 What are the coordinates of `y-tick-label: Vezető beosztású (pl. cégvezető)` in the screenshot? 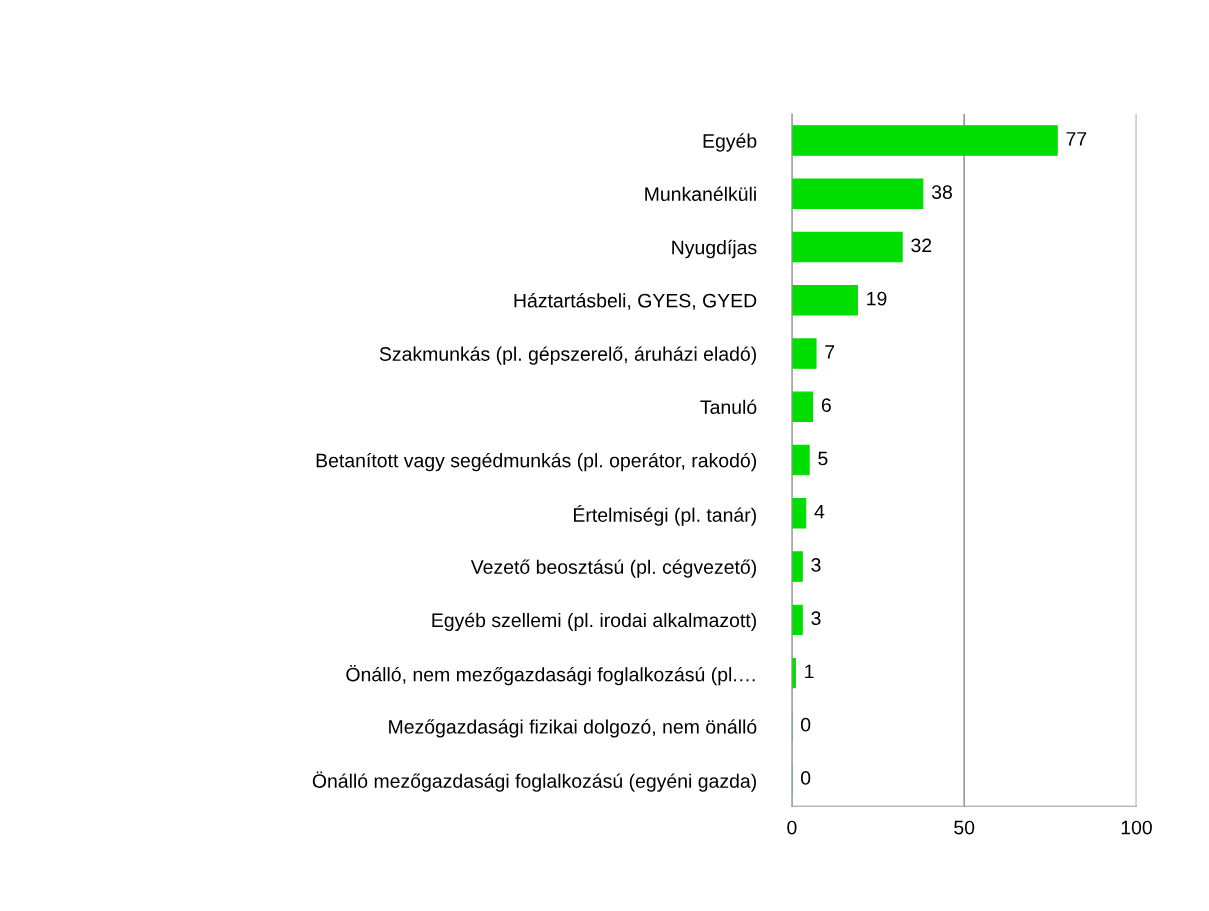 It's located at (613, 568).